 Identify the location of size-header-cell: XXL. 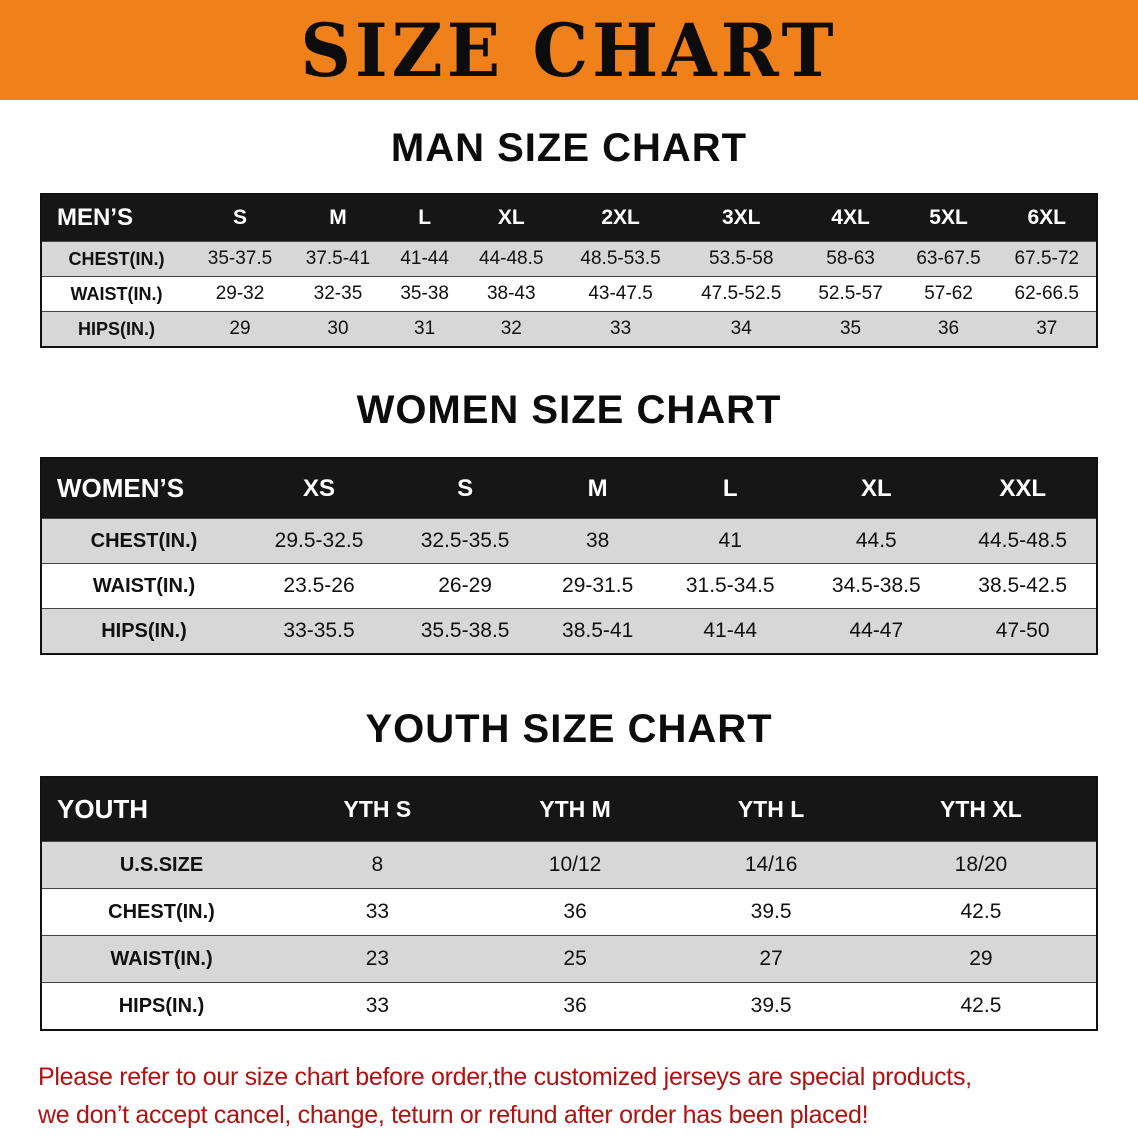
(1022, 488).